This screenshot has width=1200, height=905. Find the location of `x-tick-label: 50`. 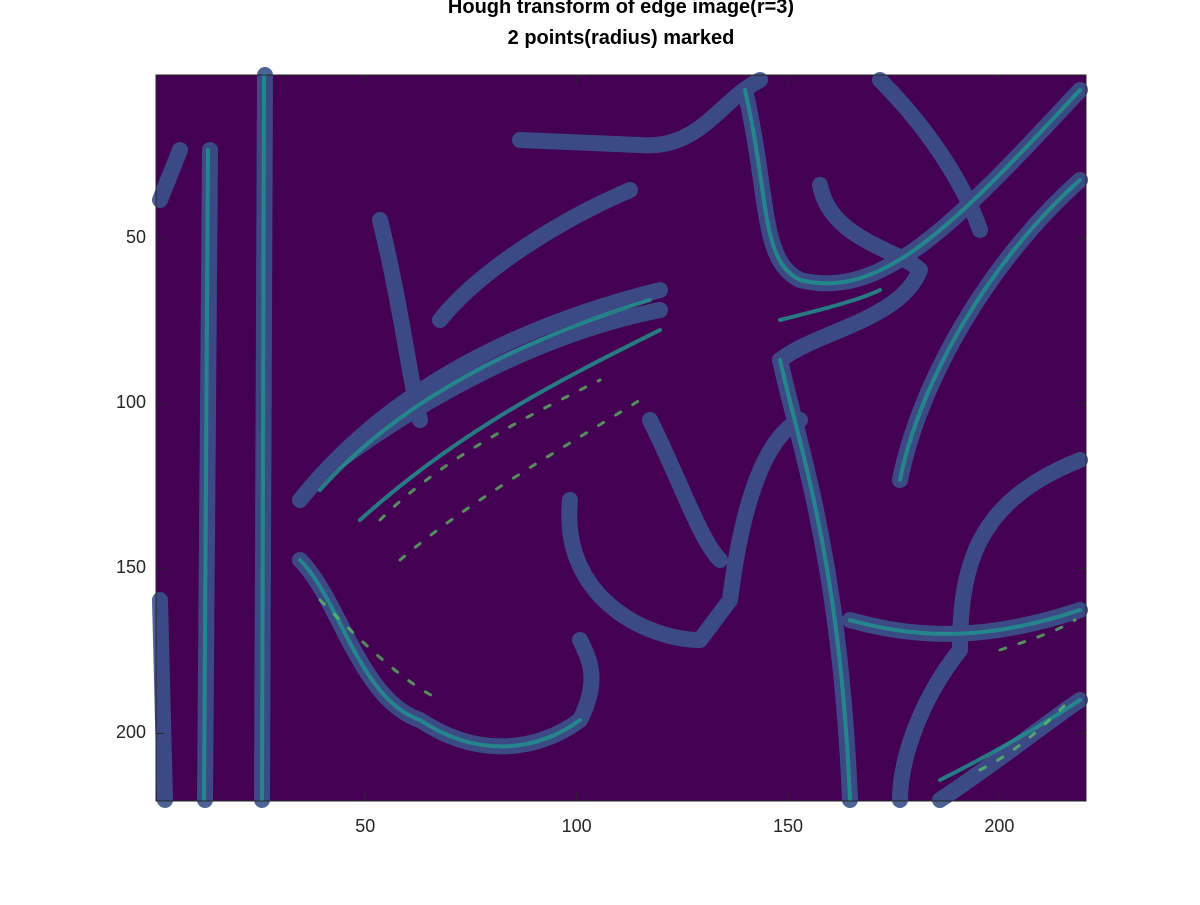

x-tick-label: 50 is located at coordinates (365, 826).